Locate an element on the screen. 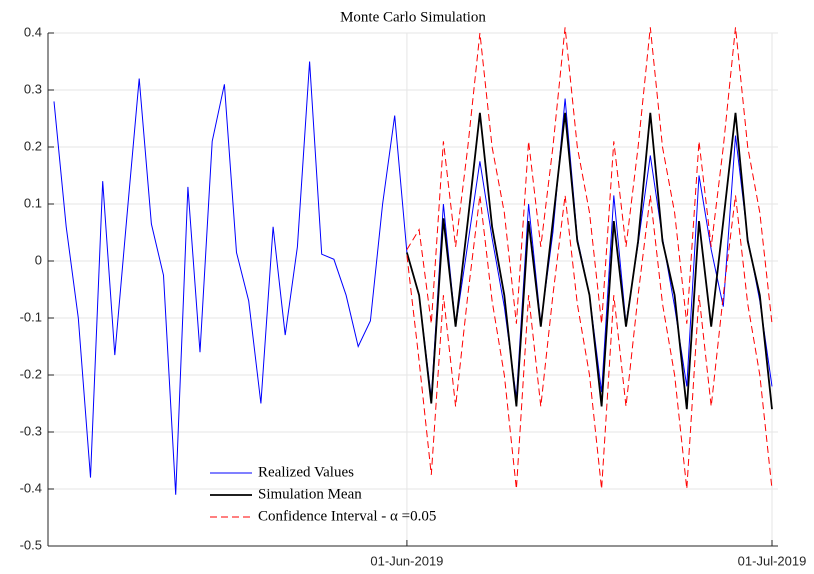  y-tick-label: 0.1 is located at coordinates (33, 202).